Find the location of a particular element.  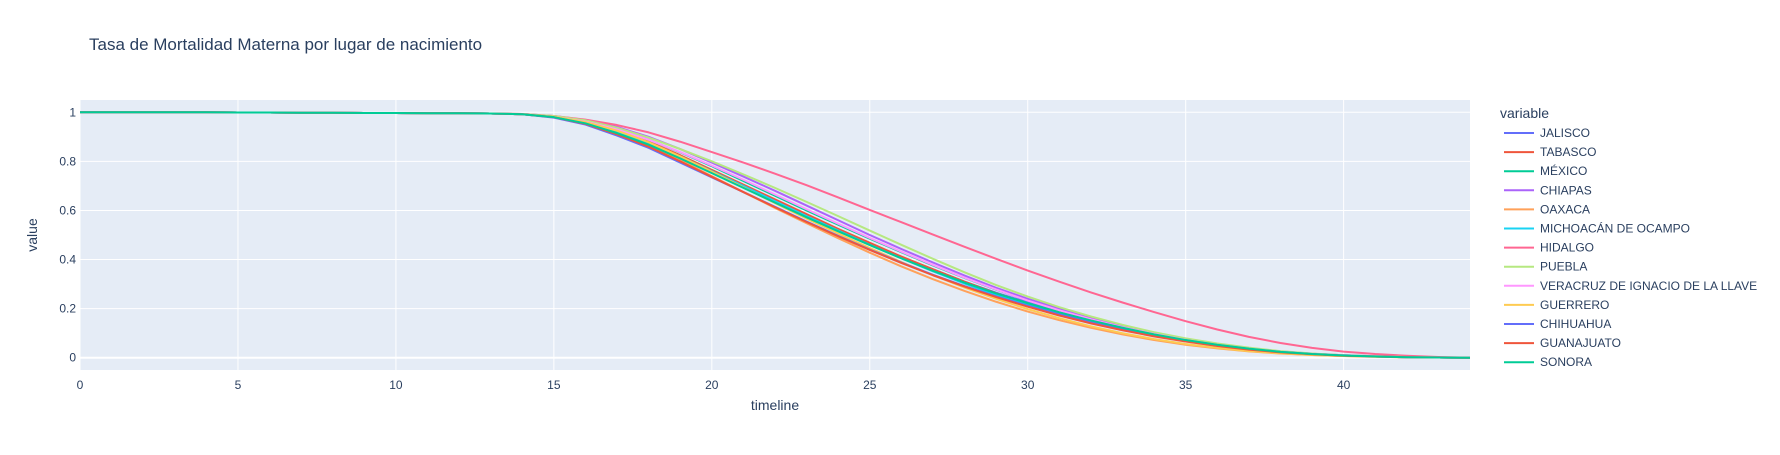

legend-item: MÉXICO is located at coordinates (1545, 170).